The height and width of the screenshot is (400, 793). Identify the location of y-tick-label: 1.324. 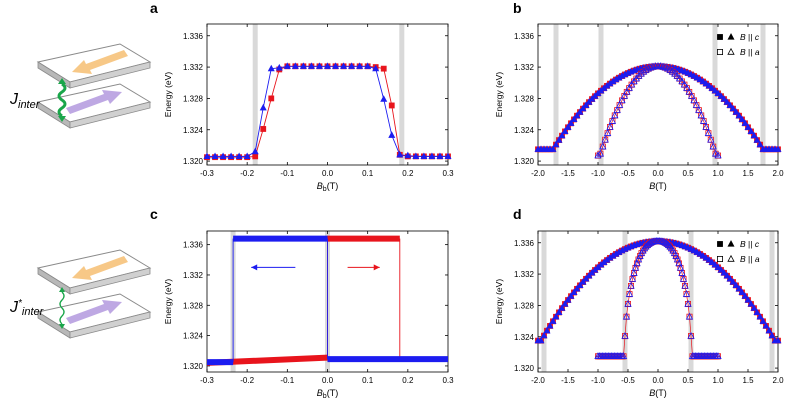
(193, 336).